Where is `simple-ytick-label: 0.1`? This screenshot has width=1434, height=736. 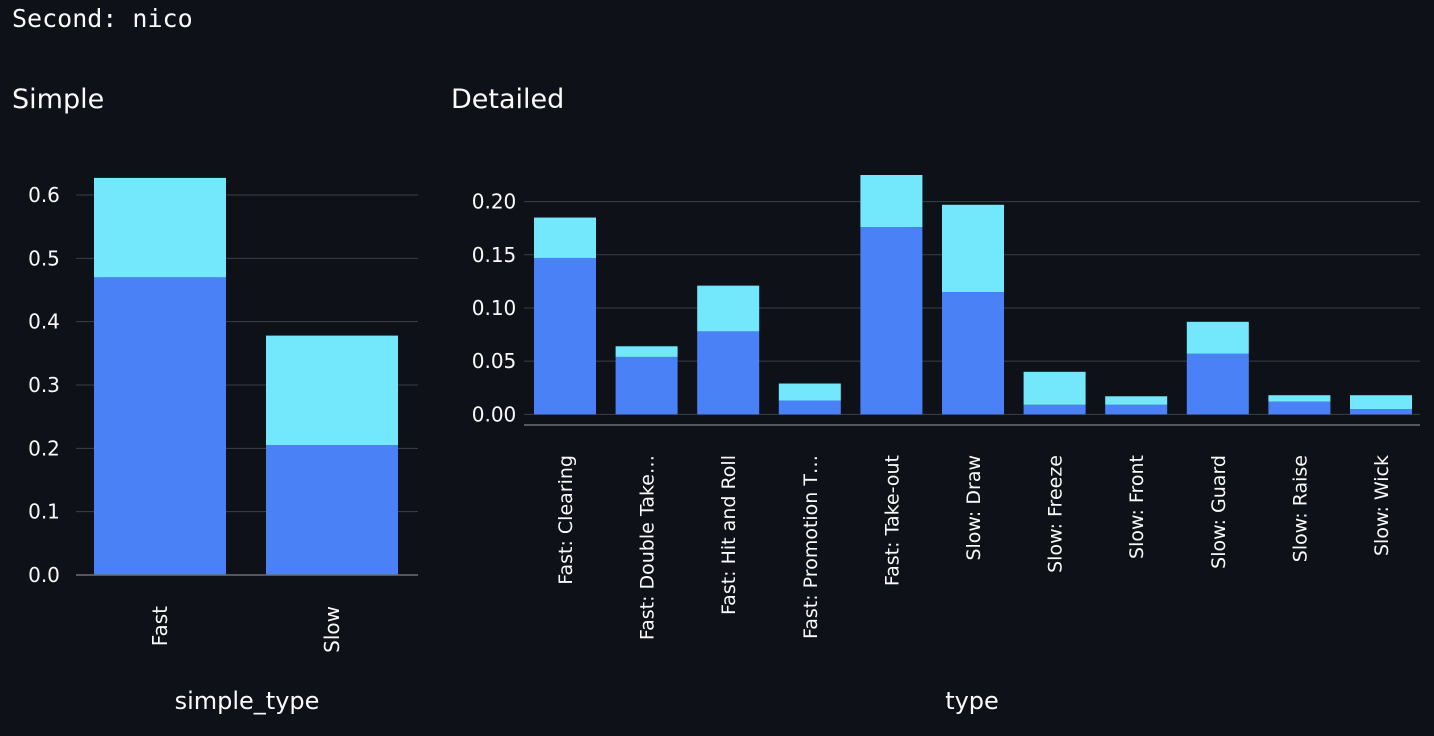 simple-ytick-label: 0.1 is located at coordinates (44, 512).